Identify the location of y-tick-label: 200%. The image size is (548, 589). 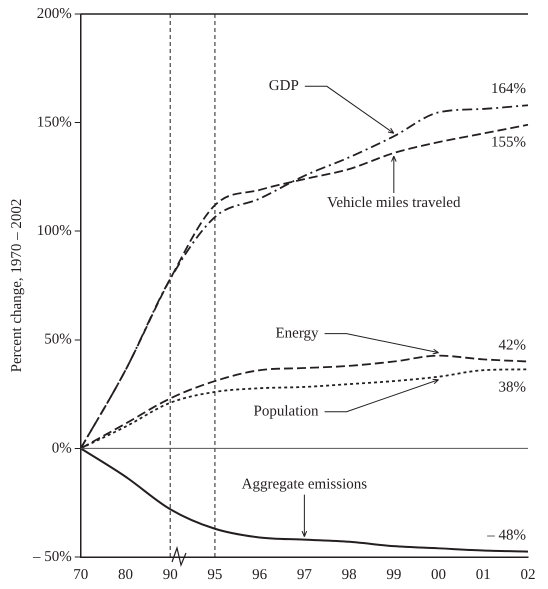
(54, 14).